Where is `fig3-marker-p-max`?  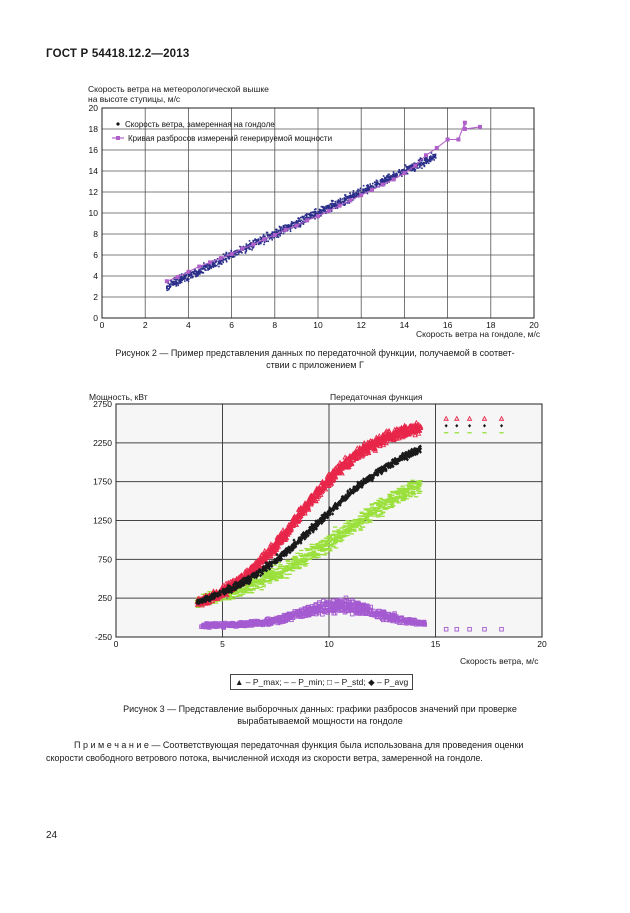
fig3-marker-p-max is located at coordinates (285, 539).